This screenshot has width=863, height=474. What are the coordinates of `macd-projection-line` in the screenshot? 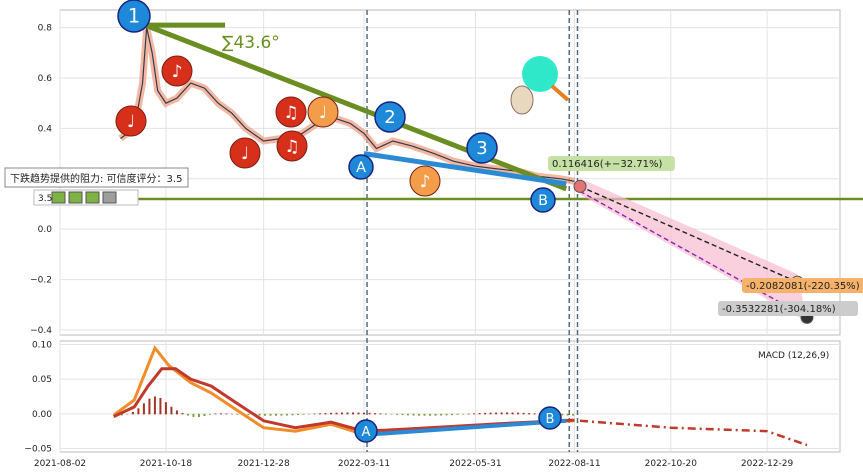 It's located at (693, 433).